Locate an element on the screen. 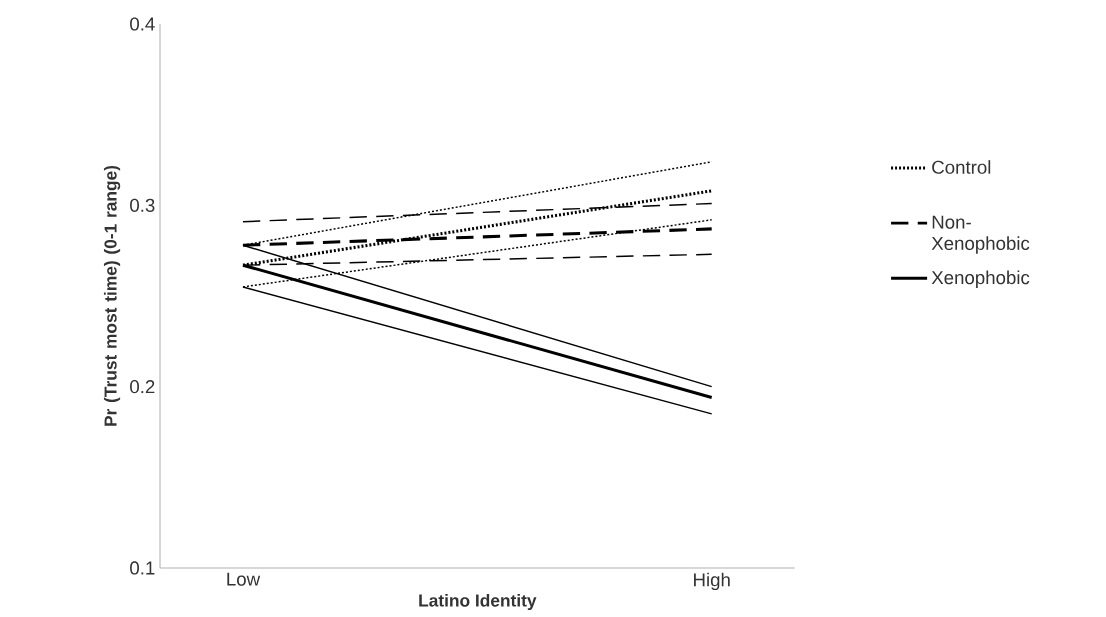 Image resolution: width=1106 pixels, height=617 pixels. x-axis-title: Latino Identity is located at coordinates (478, 602).